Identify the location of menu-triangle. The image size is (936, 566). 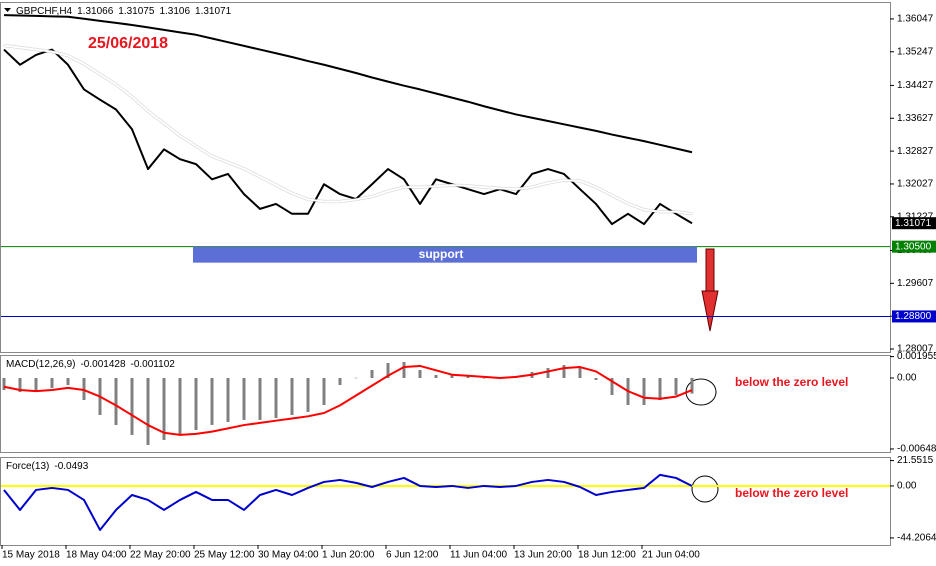
(7, 10).